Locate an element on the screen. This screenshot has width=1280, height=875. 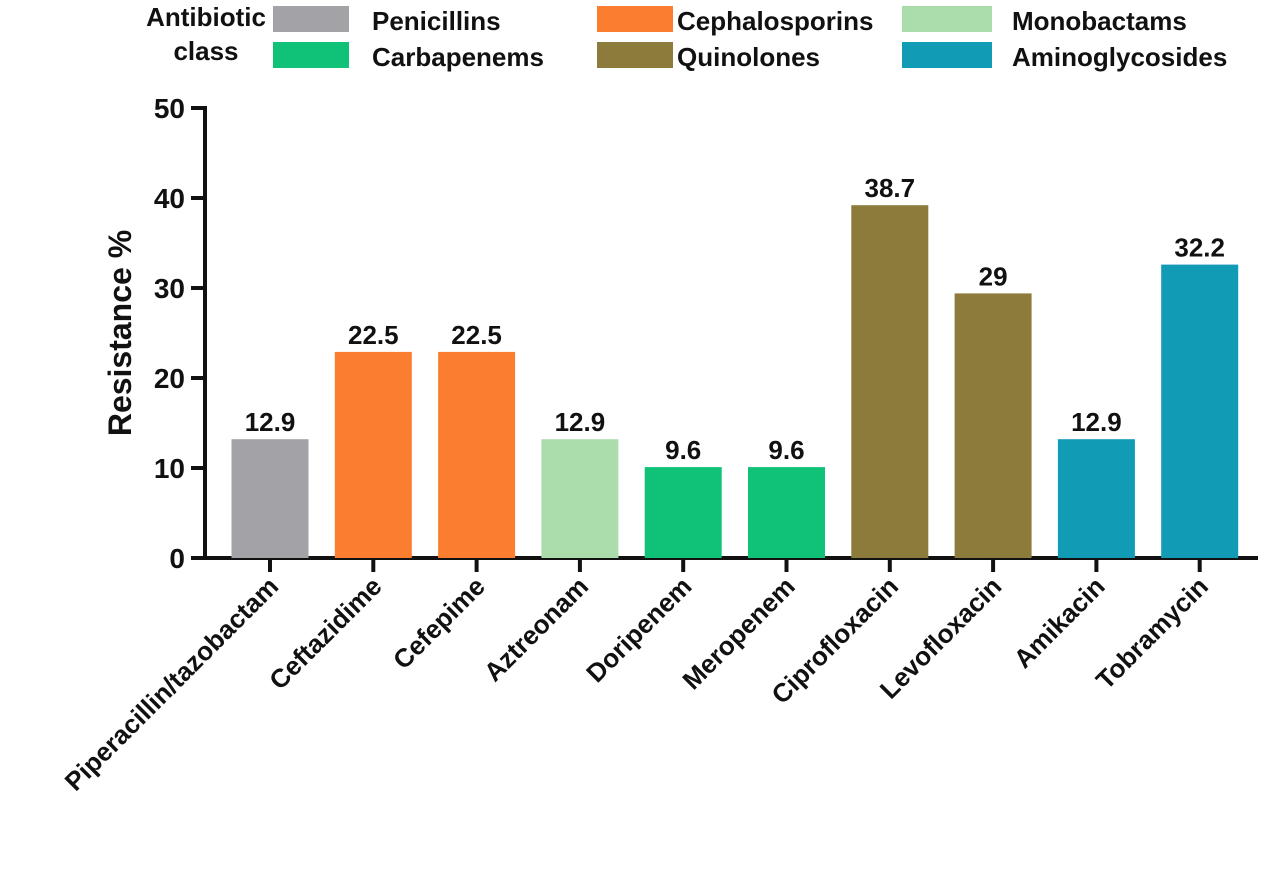
legend-label-monobactams: Monobactams is located at coordinates (1099, 21).